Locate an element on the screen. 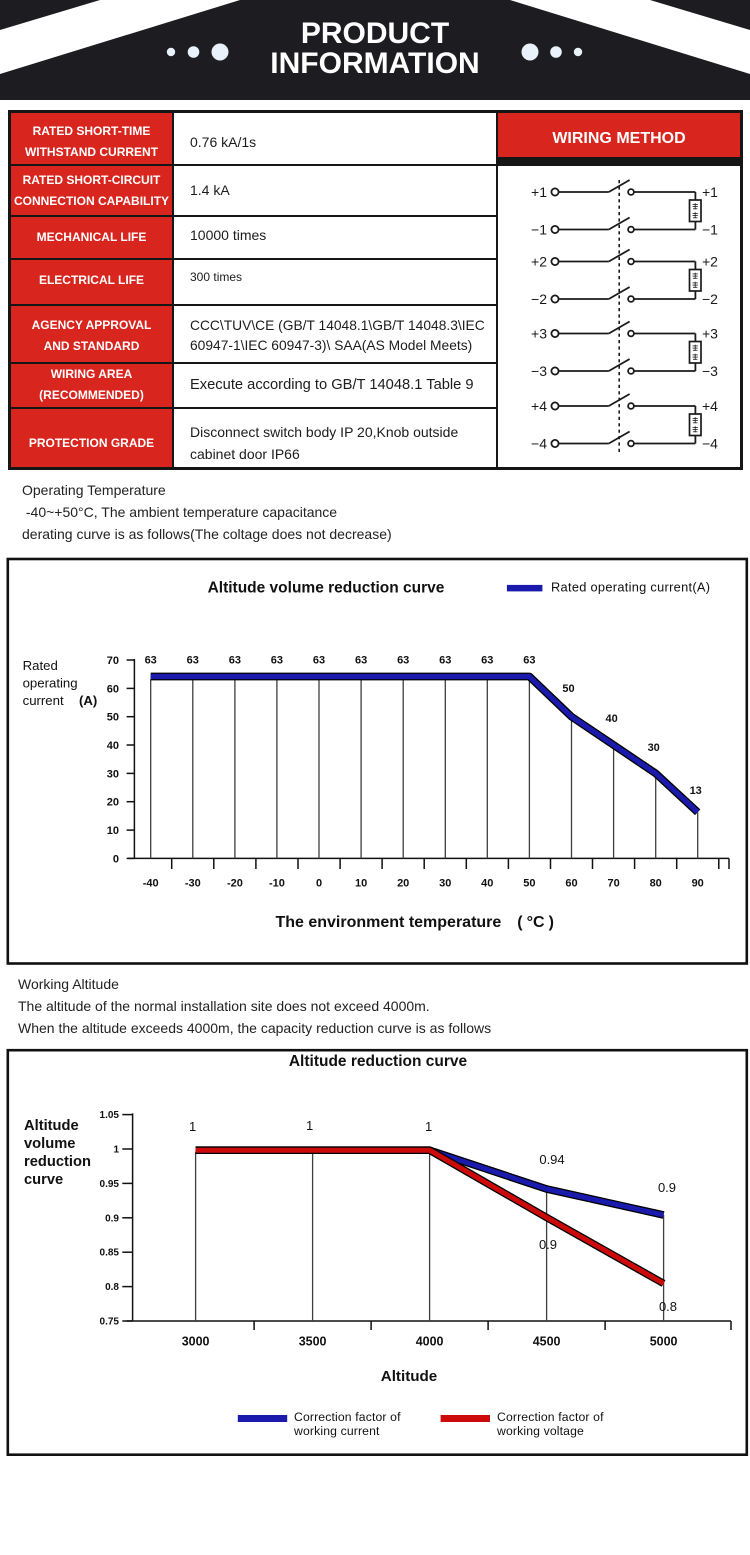 The image size is (750, 1555). svg-text: (A) is located at coordinates (88, 700).